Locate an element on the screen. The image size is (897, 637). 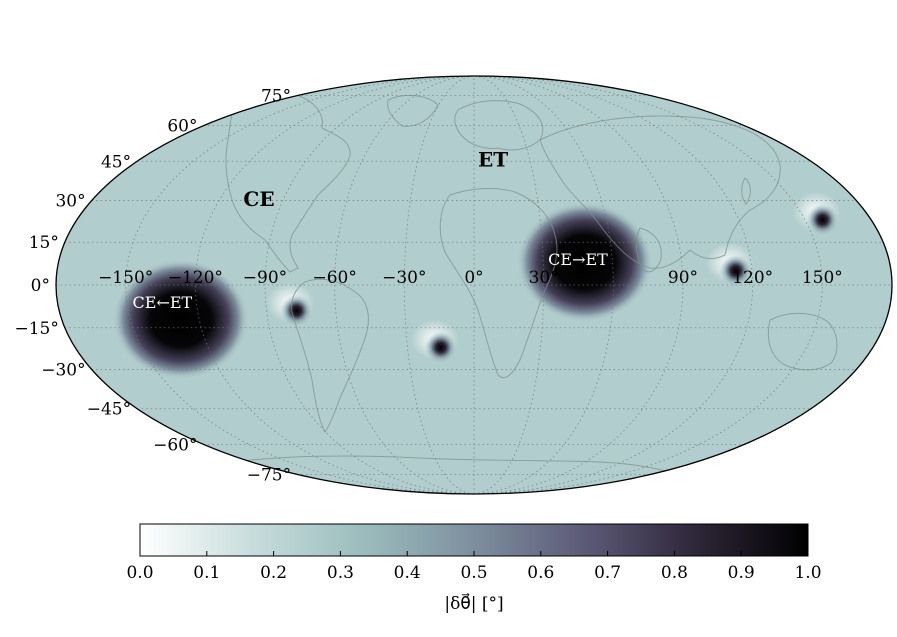
lat-tick-label: −60° is located at coordinates (175, 445).